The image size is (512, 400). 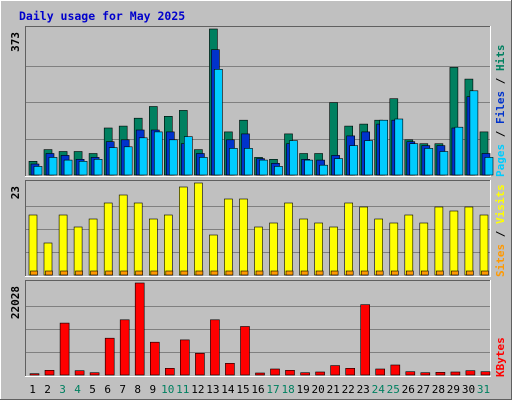 What do you see at coordinates (257, 389) in the screenshot?
I see `day-label-16: 16` at bounding box center [257, 389].